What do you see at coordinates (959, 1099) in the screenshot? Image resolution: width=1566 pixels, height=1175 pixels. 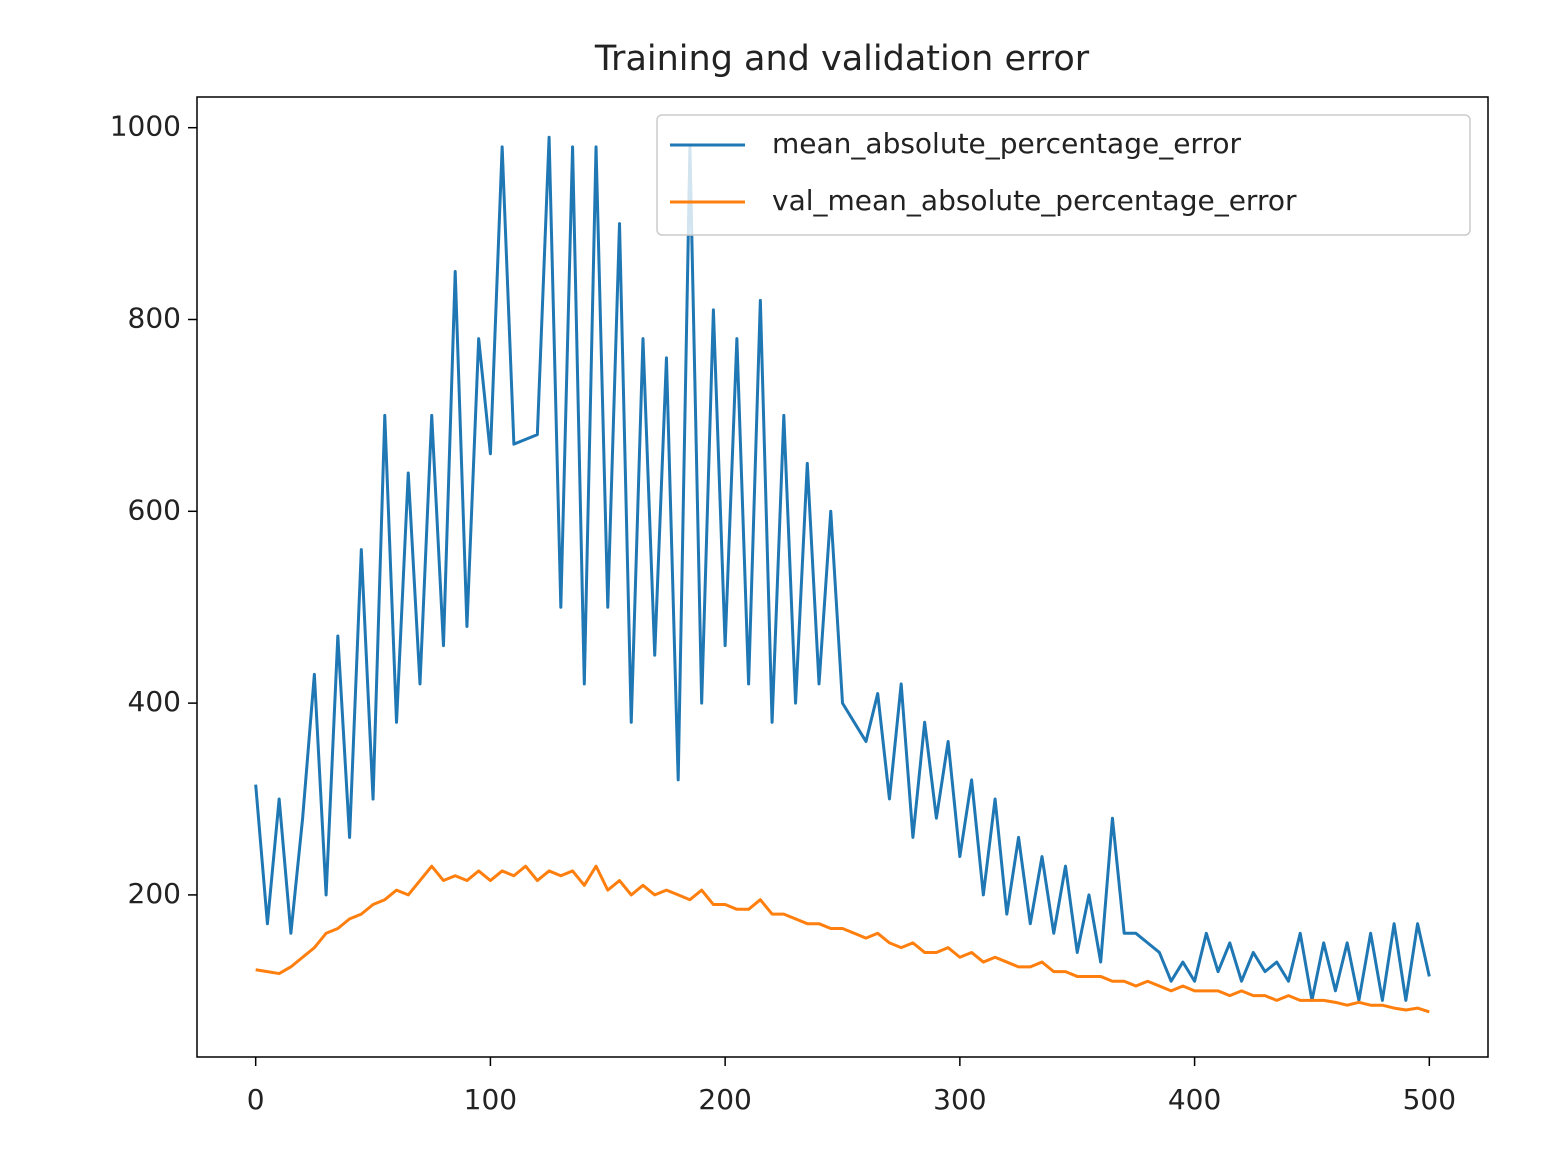 I see `x-tick-label: 300` at bounding box center [959, 1099].